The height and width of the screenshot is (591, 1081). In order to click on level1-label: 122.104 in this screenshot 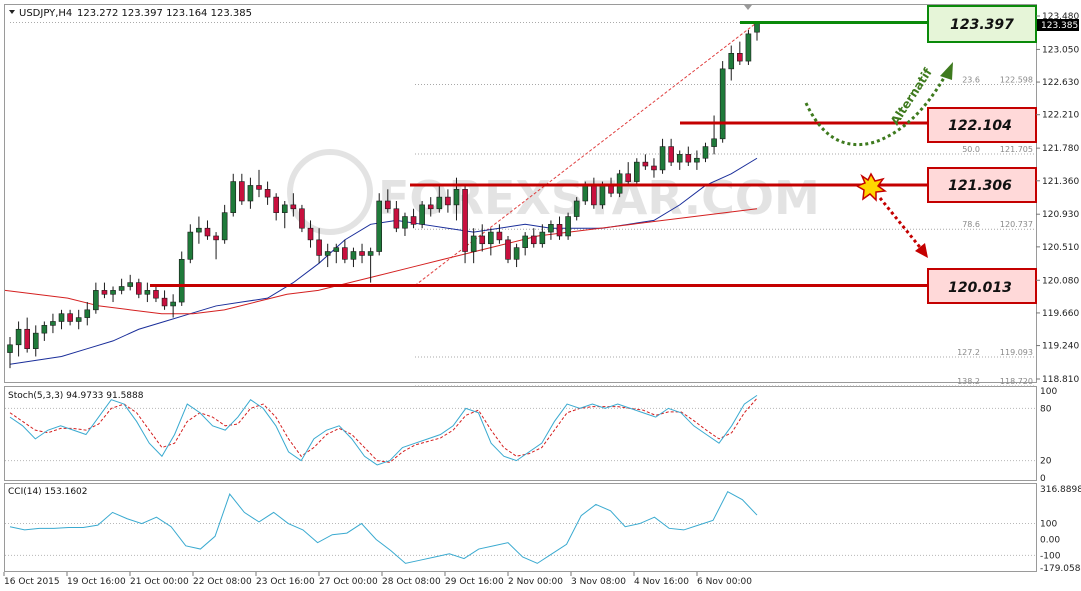, I will do `click(980, 126)`.